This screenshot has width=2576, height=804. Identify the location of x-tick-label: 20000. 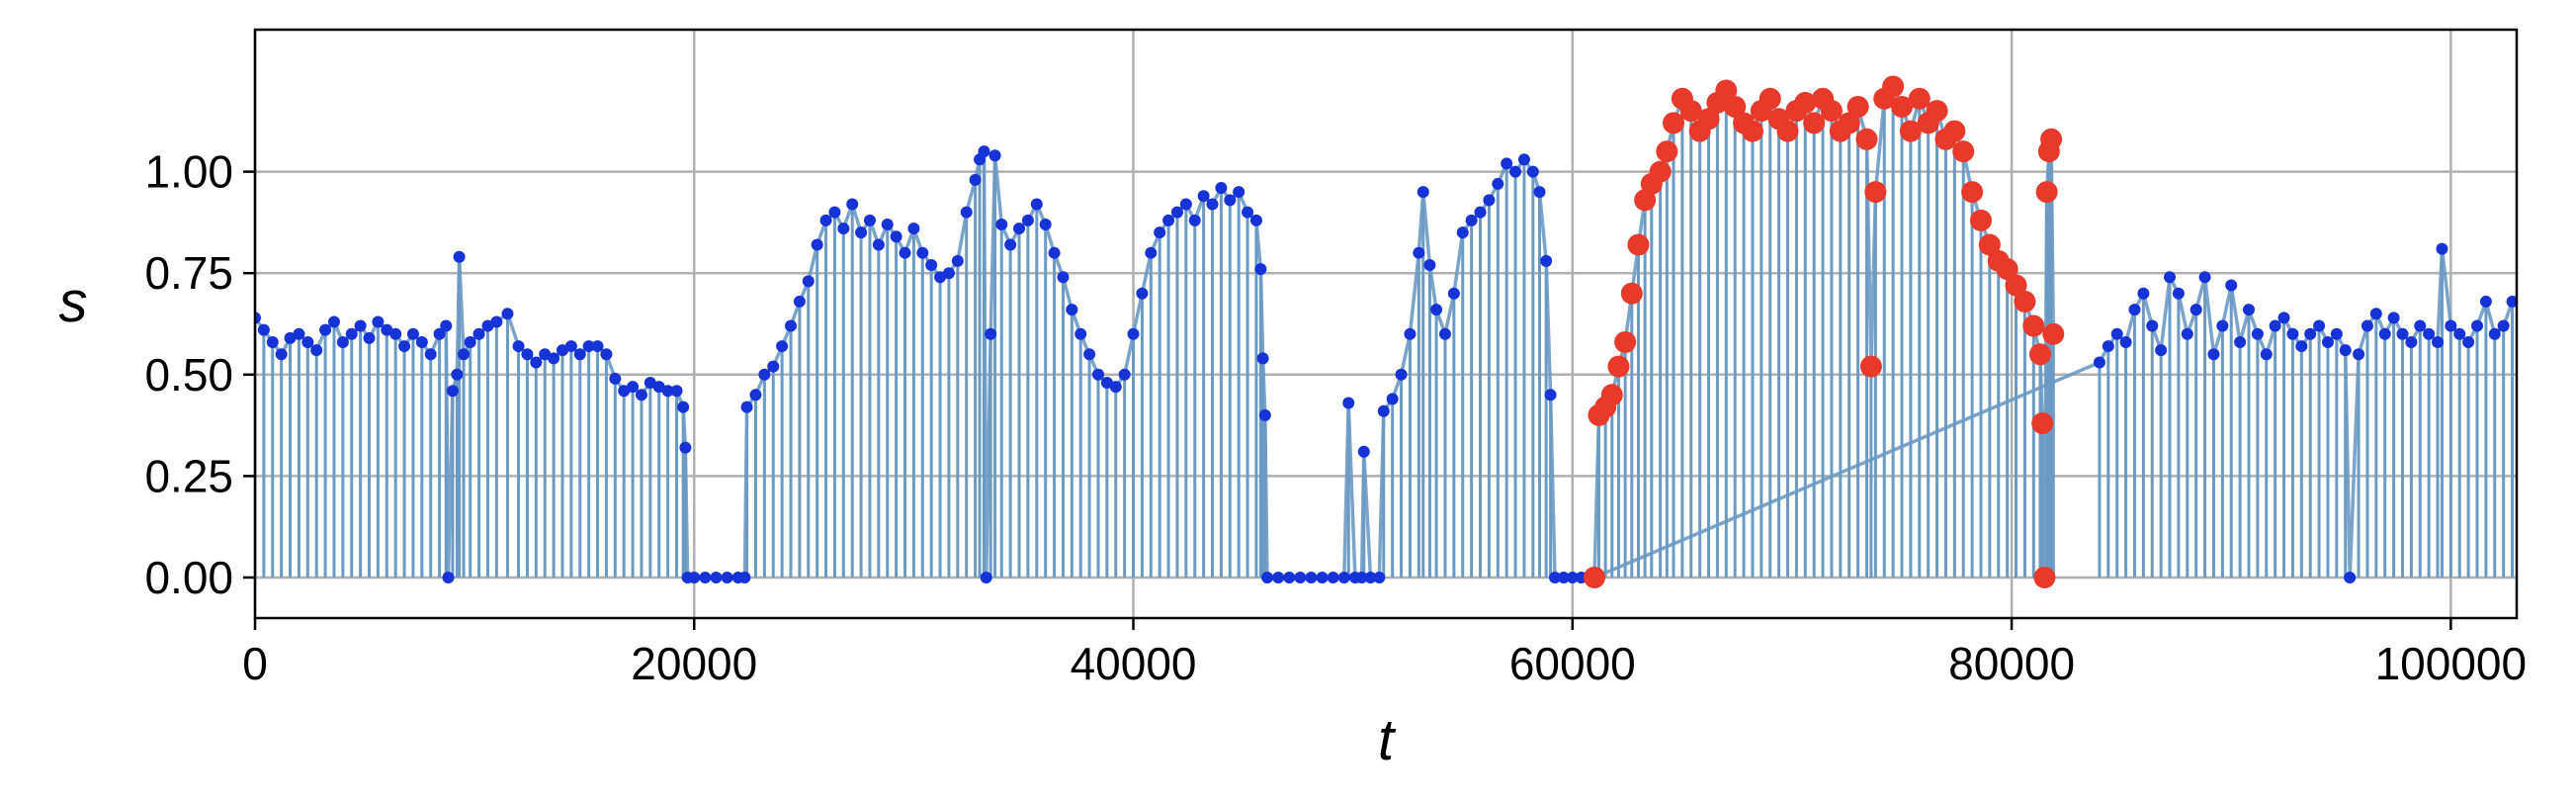
(694, 663).